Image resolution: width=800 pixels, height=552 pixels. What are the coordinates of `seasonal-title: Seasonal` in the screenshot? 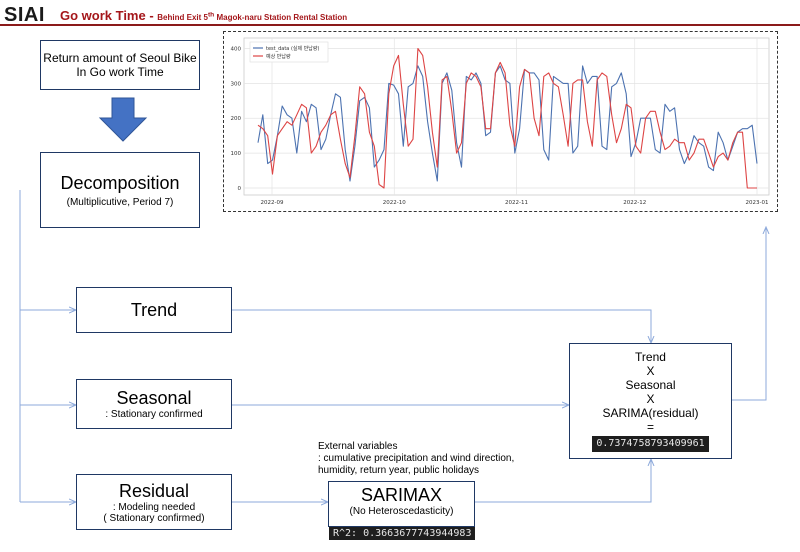 It's located at (154, 398).